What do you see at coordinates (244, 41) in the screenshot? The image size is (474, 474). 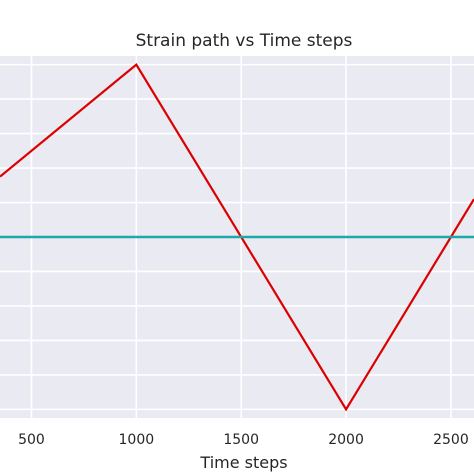 I see `chart-title: Strain path vs Time steps` at bounding box center [244, 41].